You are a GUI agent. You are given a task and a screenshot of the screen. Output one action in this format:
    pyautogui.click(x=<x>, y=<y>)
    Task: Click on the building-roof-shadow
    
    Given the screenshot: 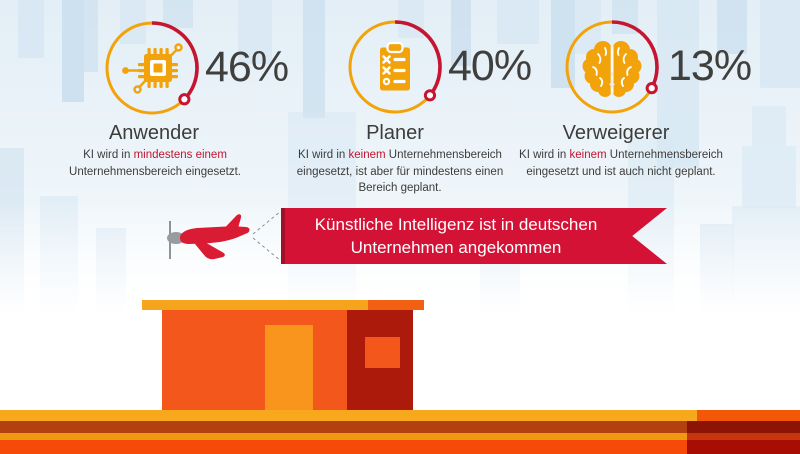 What is the action you would take?
    pyautogui.click(x=396, y=305)
    